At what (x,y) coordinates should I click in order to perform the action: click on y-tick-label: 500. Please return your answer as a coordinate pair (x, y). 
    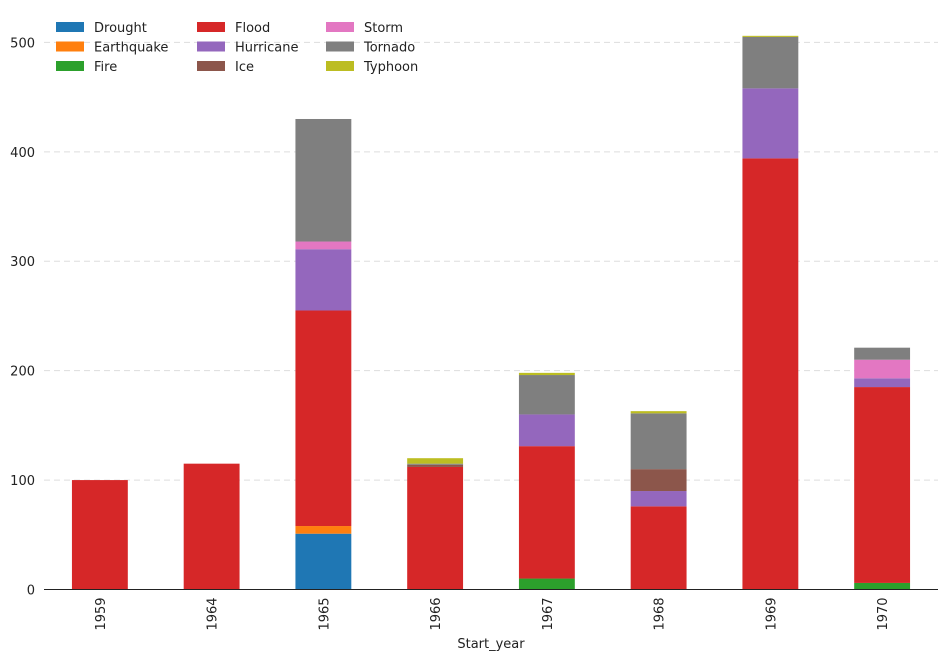
    Looking at the image, I should click on (22, 43).